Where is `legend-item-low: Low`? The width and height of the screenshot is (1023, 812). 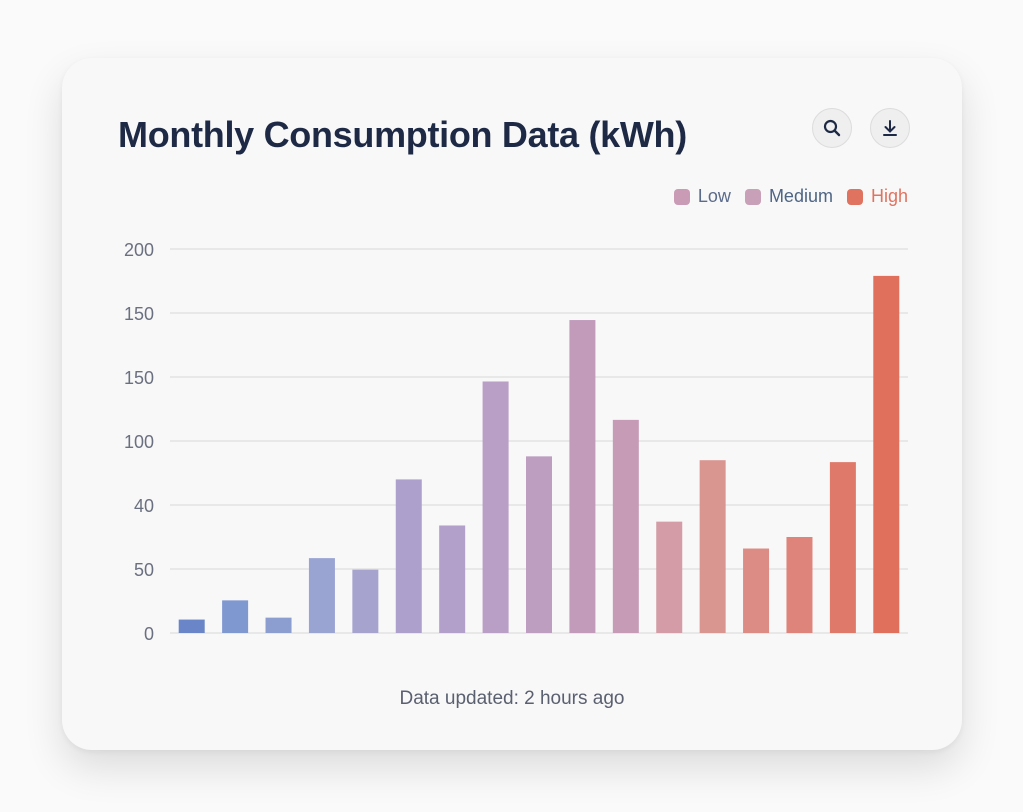 legend-item-low: Low is located at coordinates (702, 196).